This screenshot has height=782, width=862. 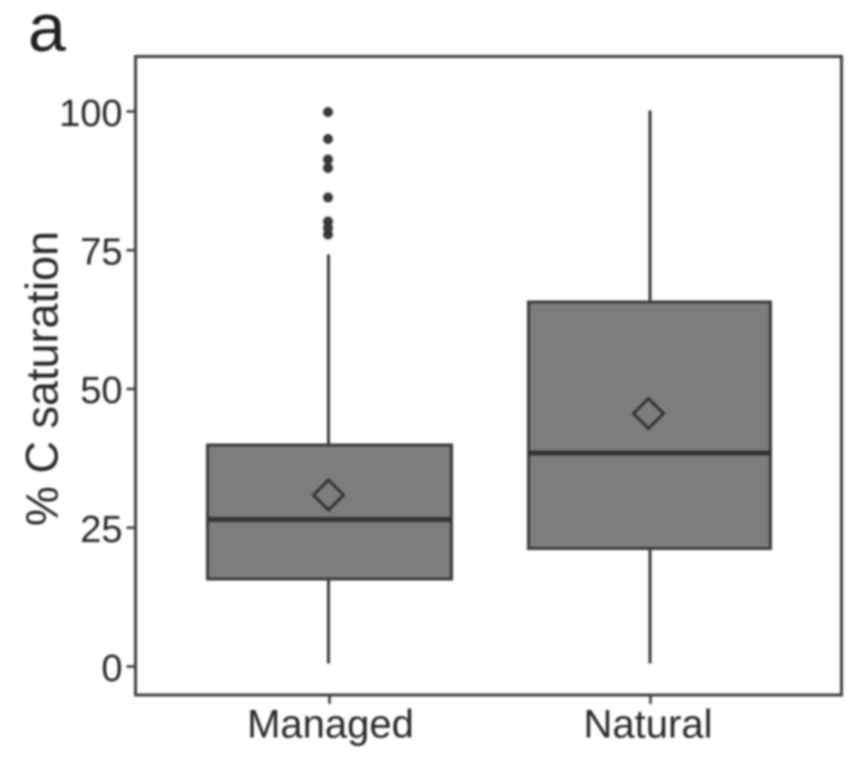 What do you see at coordinates (47, 33) in the screenshot?
I see `svg-text: a` at bounding box center [47, 33].